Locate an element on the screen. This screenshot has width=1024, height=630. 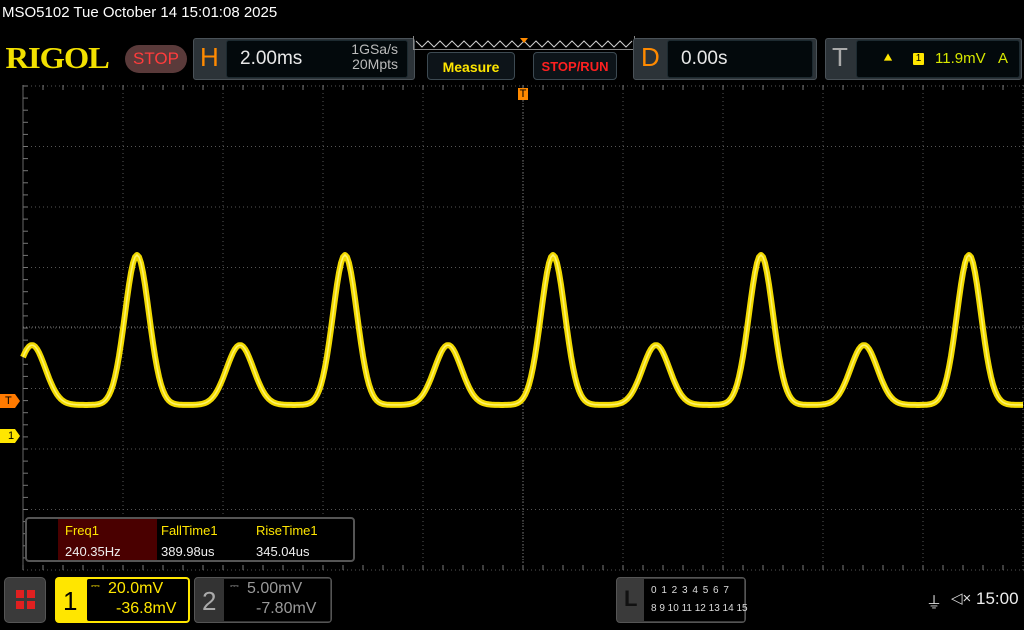
delay-label: D is located at coordinates (650, 57).